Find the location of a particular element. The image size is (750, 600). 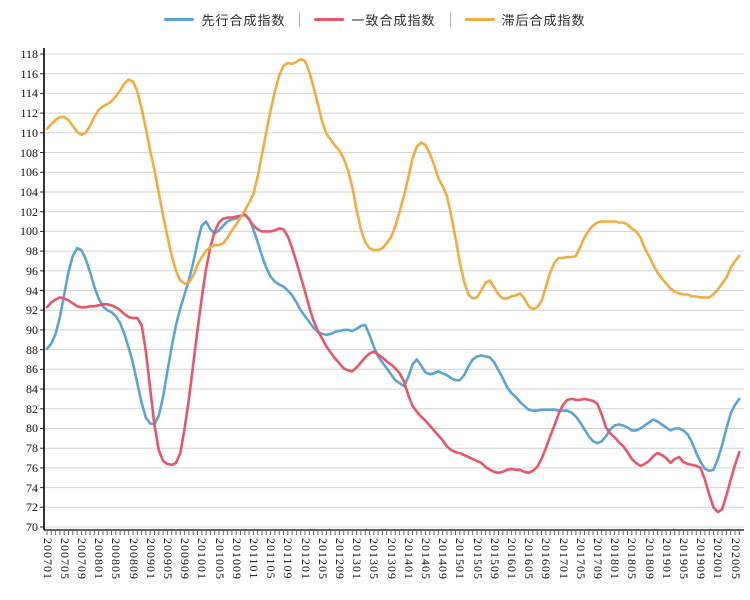

legend-item-leading-index: 先行合成指数 is located at coordinates (224, 19).